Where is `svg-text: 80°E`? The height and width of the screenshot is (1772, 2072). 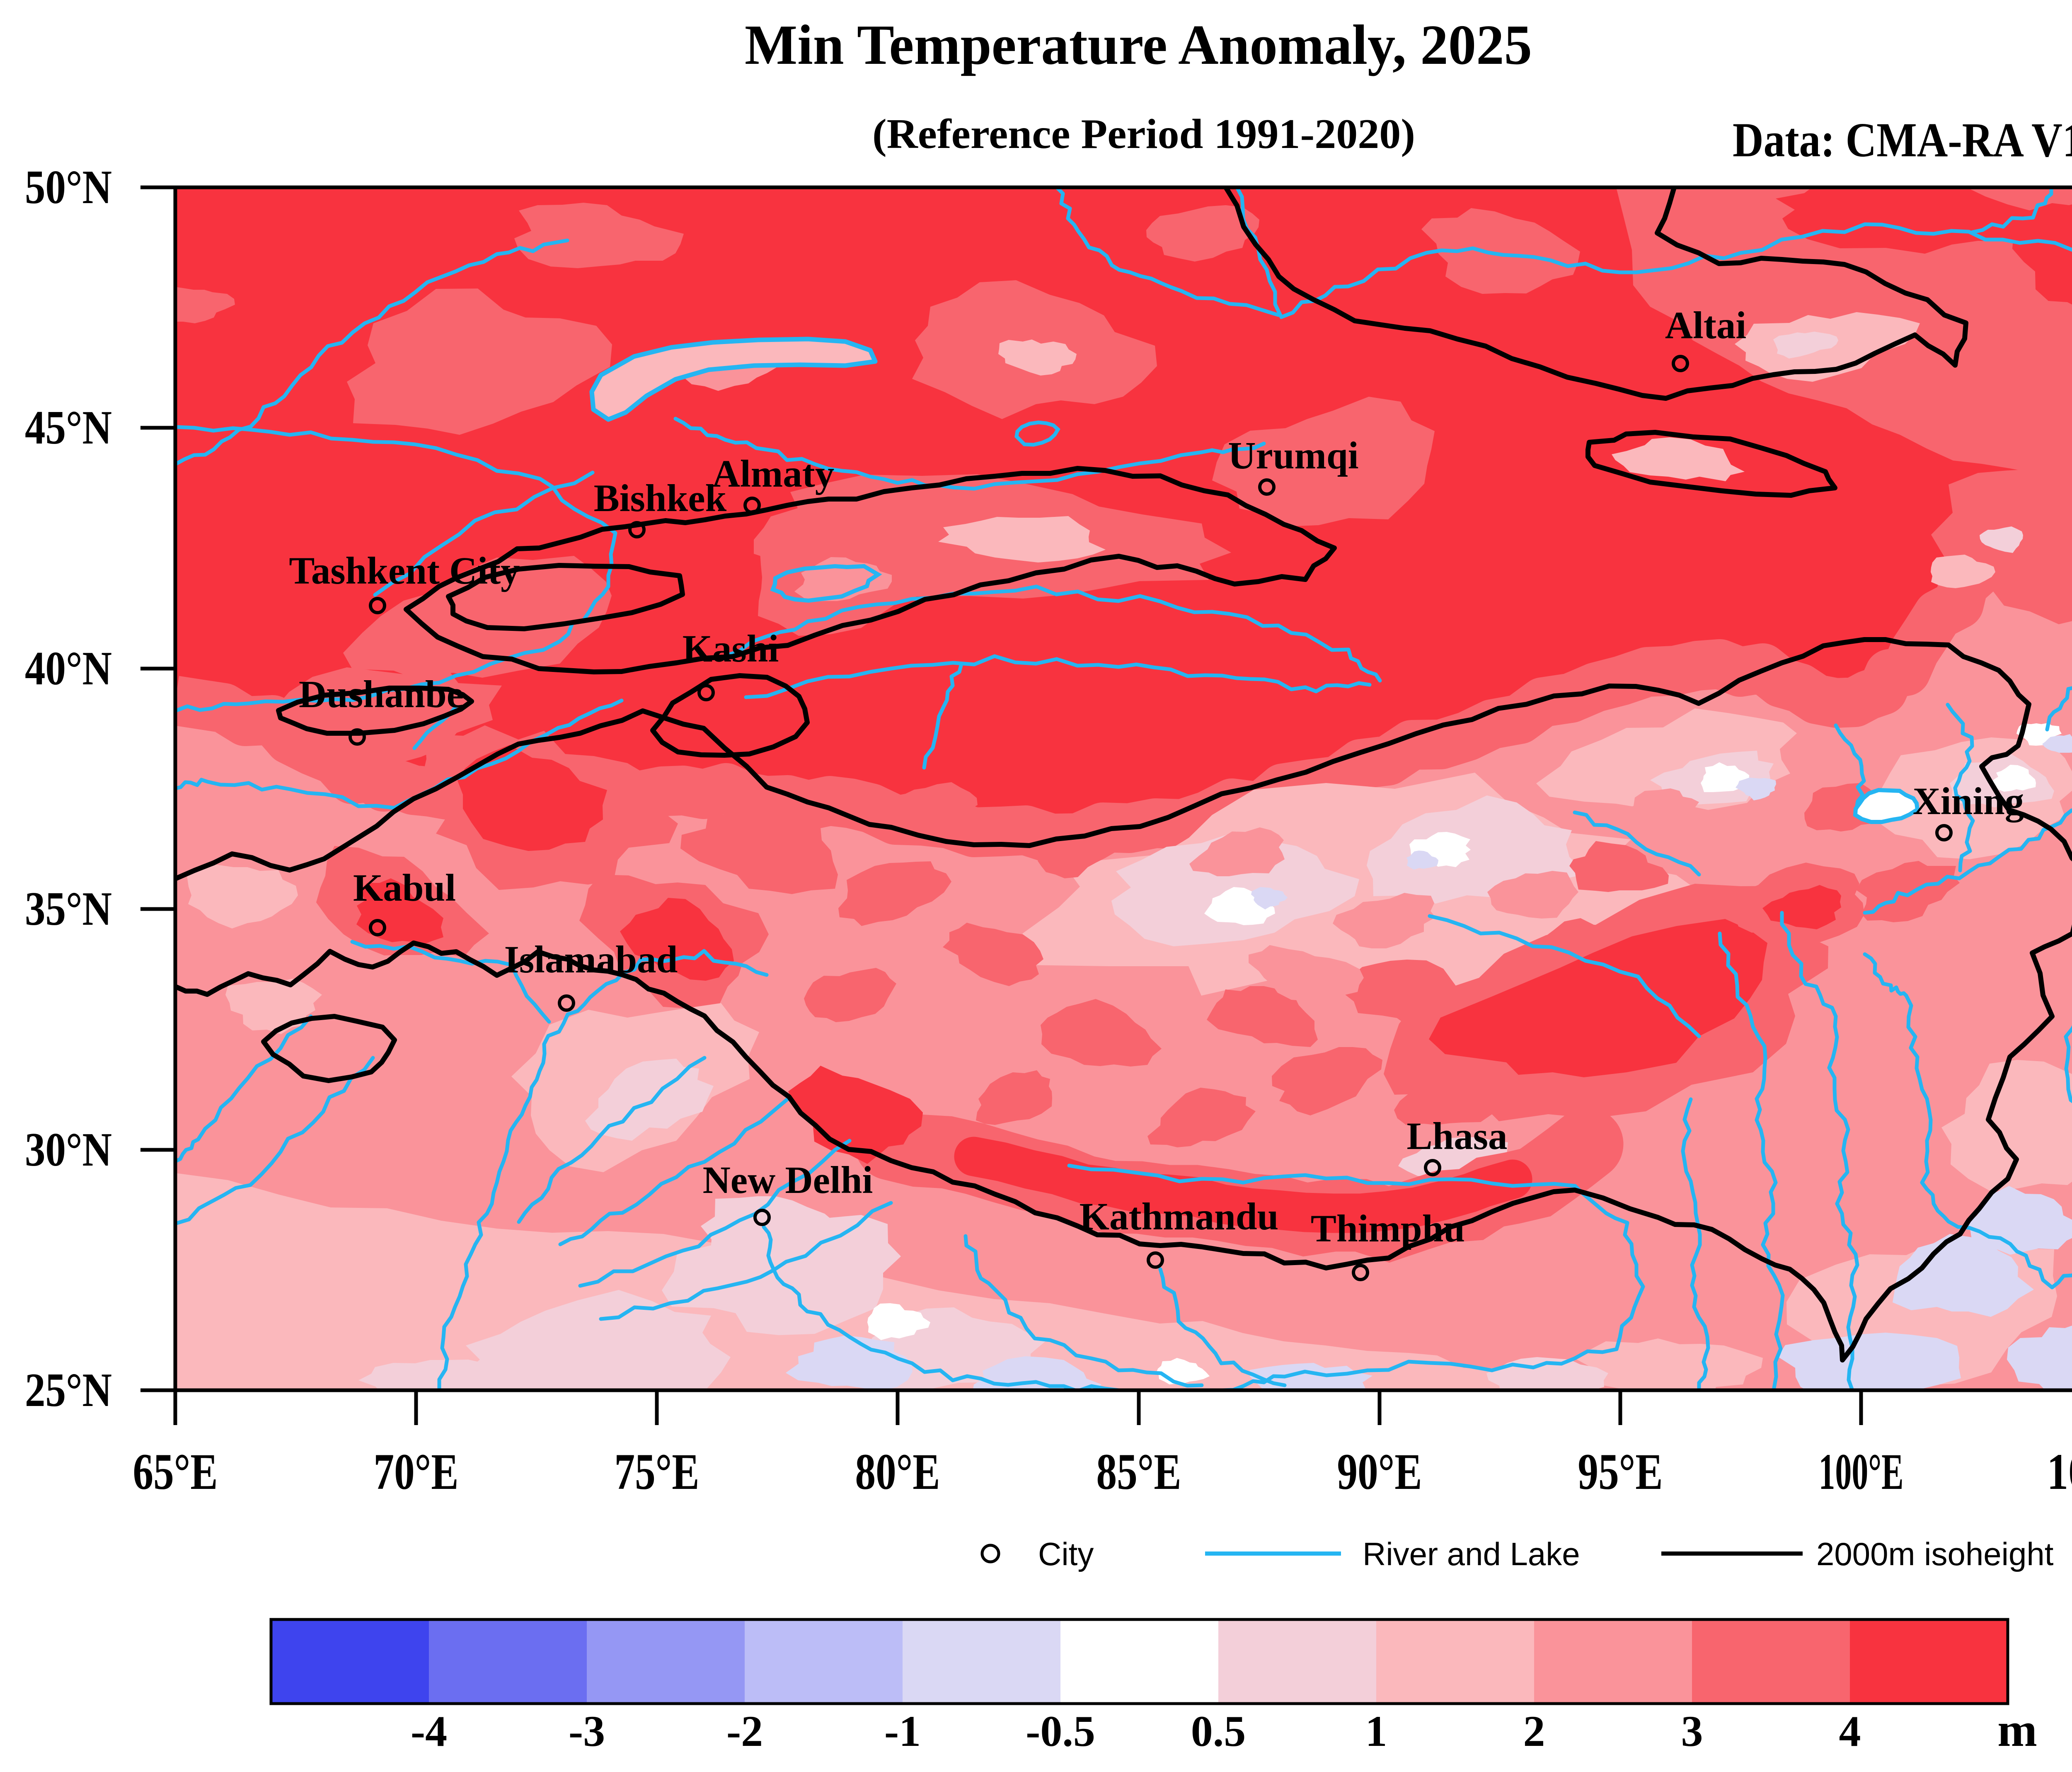
svg-text: 80°E is located at coordinates (897, 1471).